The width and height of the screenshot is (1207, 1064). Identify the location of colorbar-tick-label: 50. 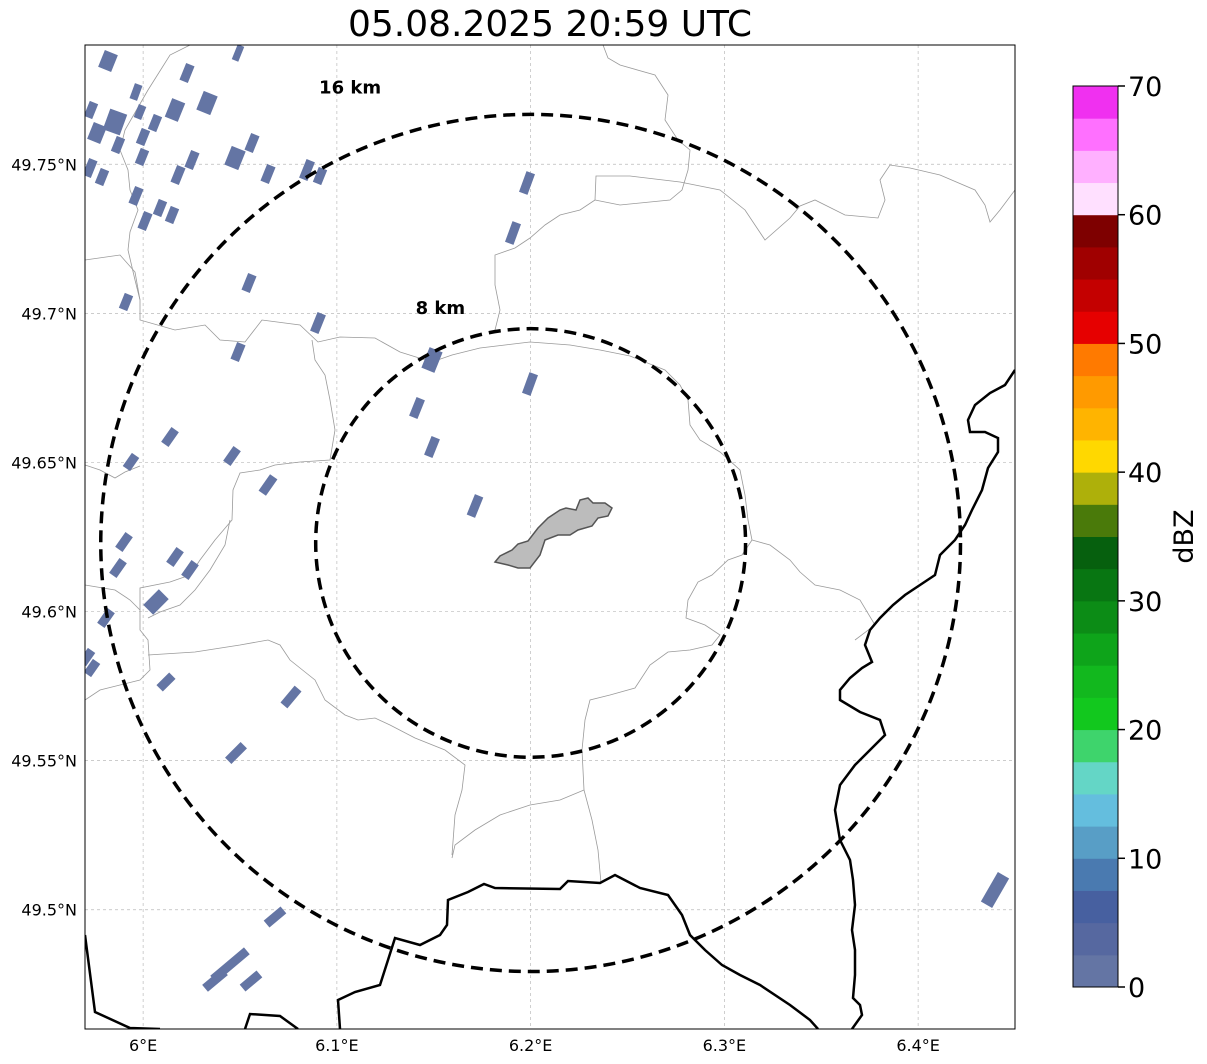
(1145, 344).